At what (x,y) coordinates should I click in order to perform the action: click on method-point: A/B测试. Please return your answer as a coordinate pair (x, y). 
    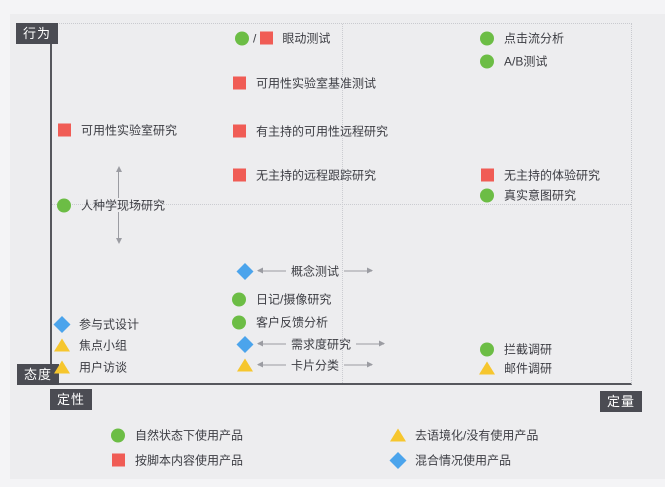
    Looking at the image, I should click on (513, 61).